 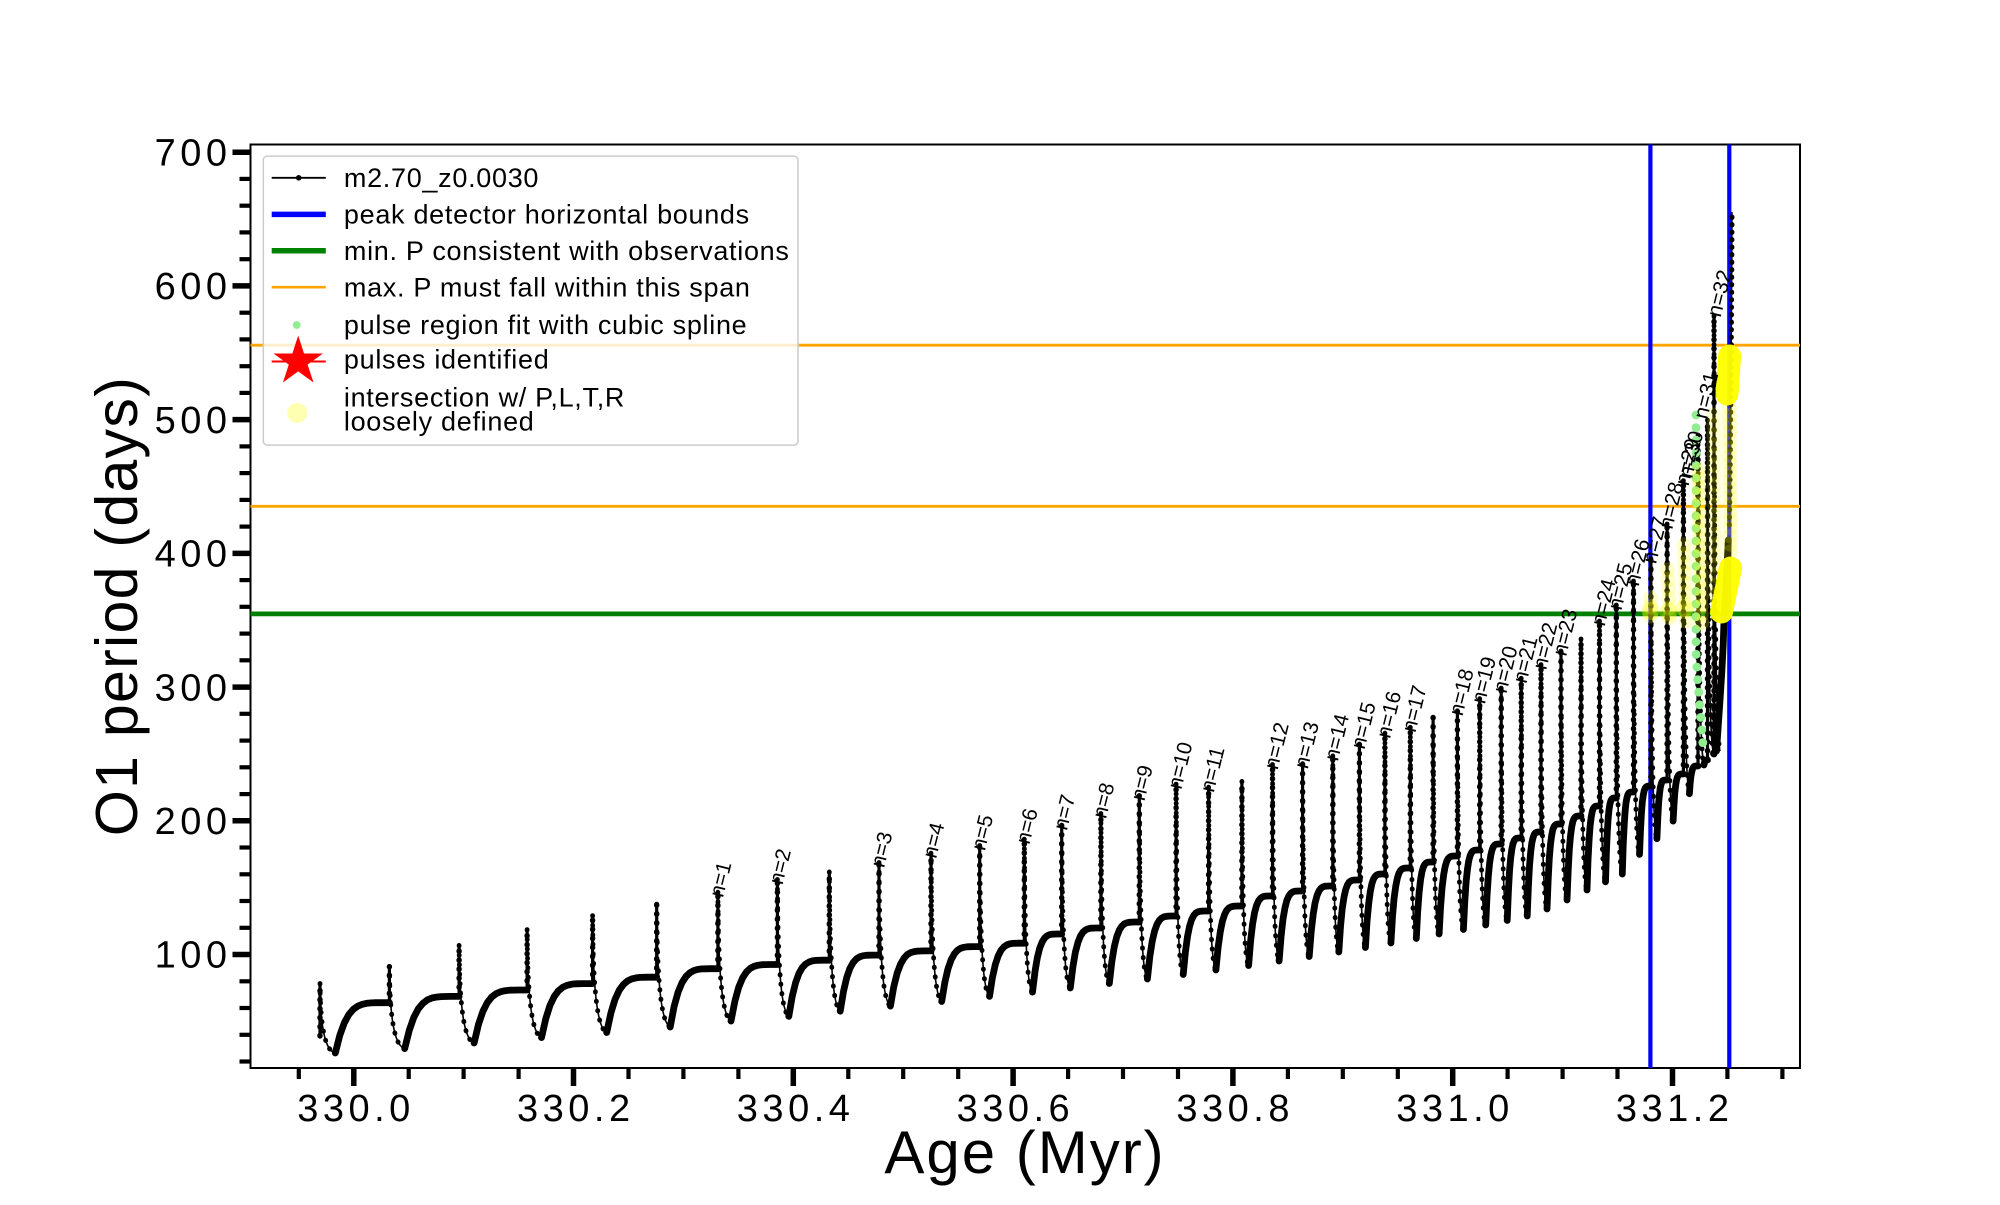 What do you see at coordinates (1016, 1109) in the screenshot?
I see `svg-text: 330.6` at bounding box center [1016, 1109].